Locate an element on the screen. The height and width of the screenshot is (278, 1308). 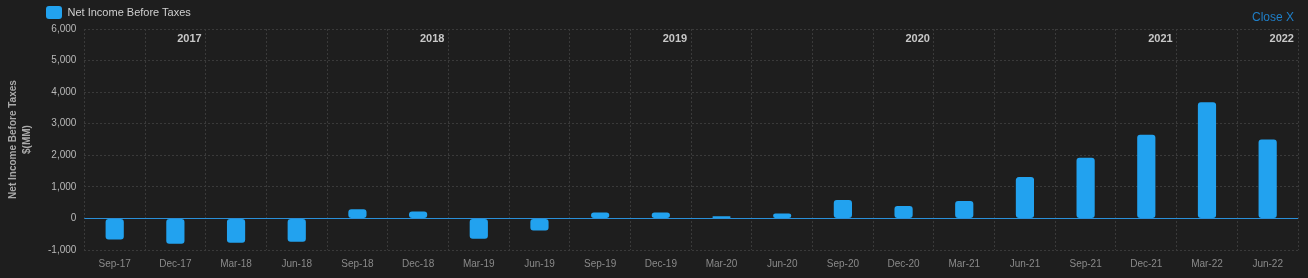
y-tick-label: -1,000 is located at coordinates (62, 249).